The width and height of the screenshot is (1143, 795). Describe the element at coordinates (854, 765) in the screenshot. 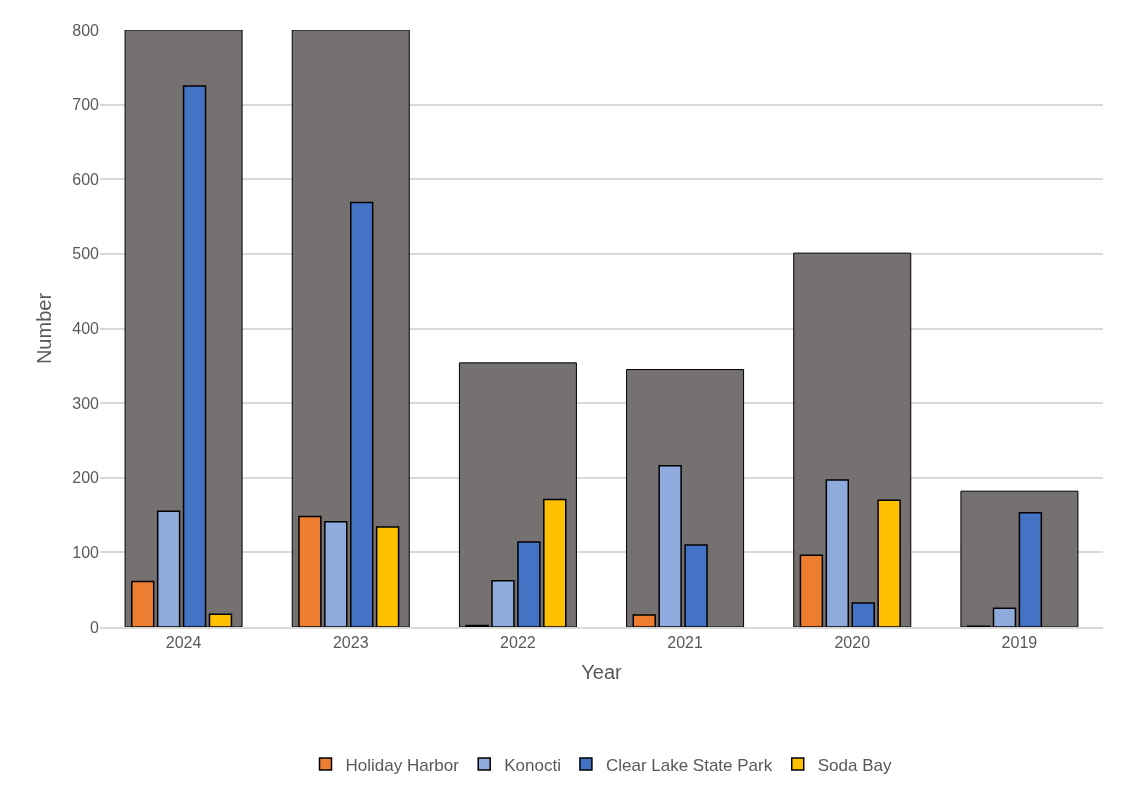

I see `legend-label: Soda Bay` at that location.